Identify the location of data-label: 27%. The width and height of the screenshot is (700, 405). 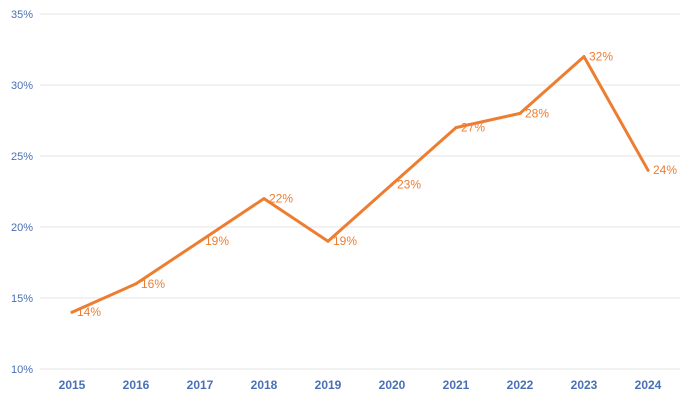
(473, 128).